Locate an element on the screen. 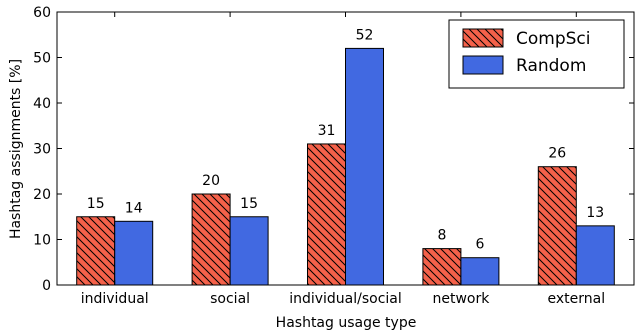 This screenshot has width=636, height=331. legend-label-random: Random is located at coordinates (551, 66).